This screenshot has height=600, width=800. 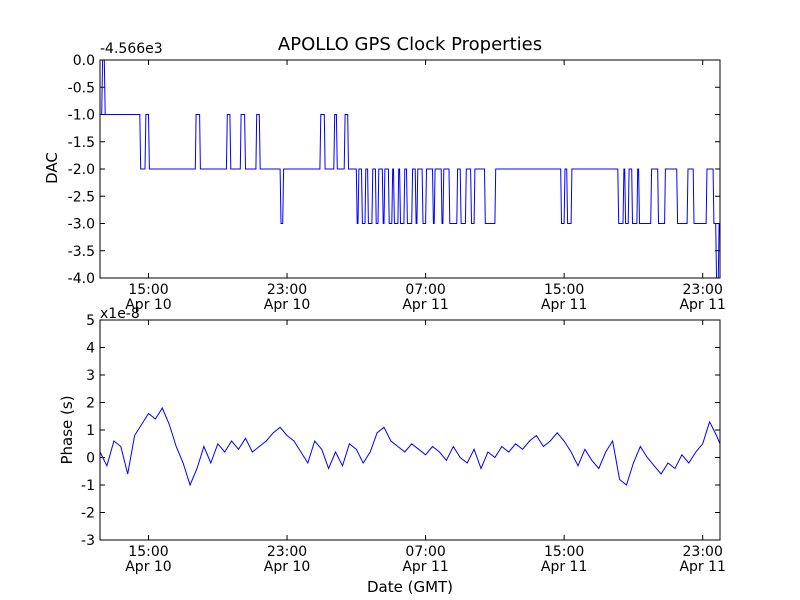 What do you see at coordinates (81, 225) in the screenshot?
I see `y-tick-label: -3.0` at bounding box center [81, 225].